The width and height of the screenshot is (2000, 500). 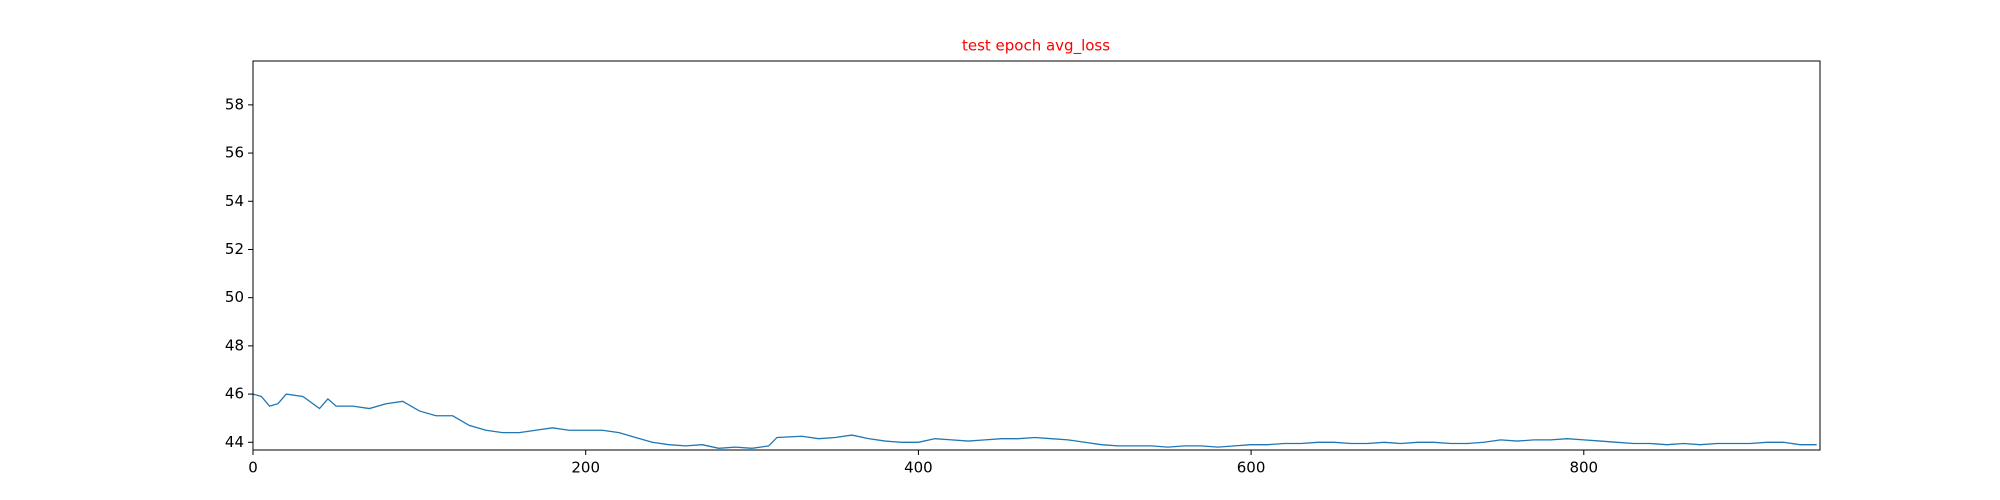 I want to click on x-tick-label: 0, so click(x=253, y=468).